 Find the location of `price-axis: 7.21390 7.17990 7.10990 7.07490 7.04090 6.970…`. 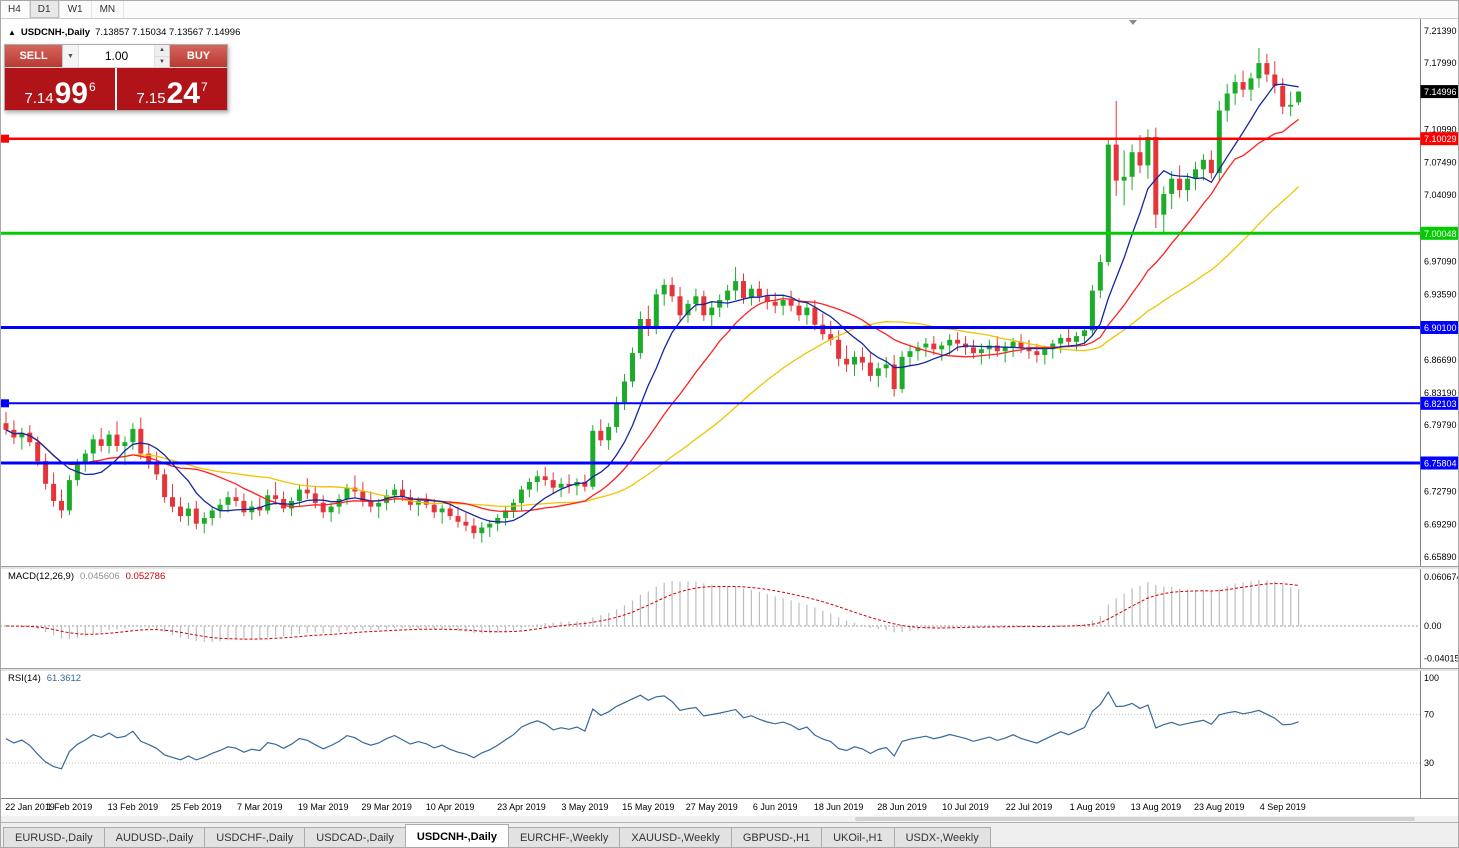

price-axis: 7.21390 7.17990 7.10990 7.07490 7.04090 6.970… is located at coordinates (1439, 294).